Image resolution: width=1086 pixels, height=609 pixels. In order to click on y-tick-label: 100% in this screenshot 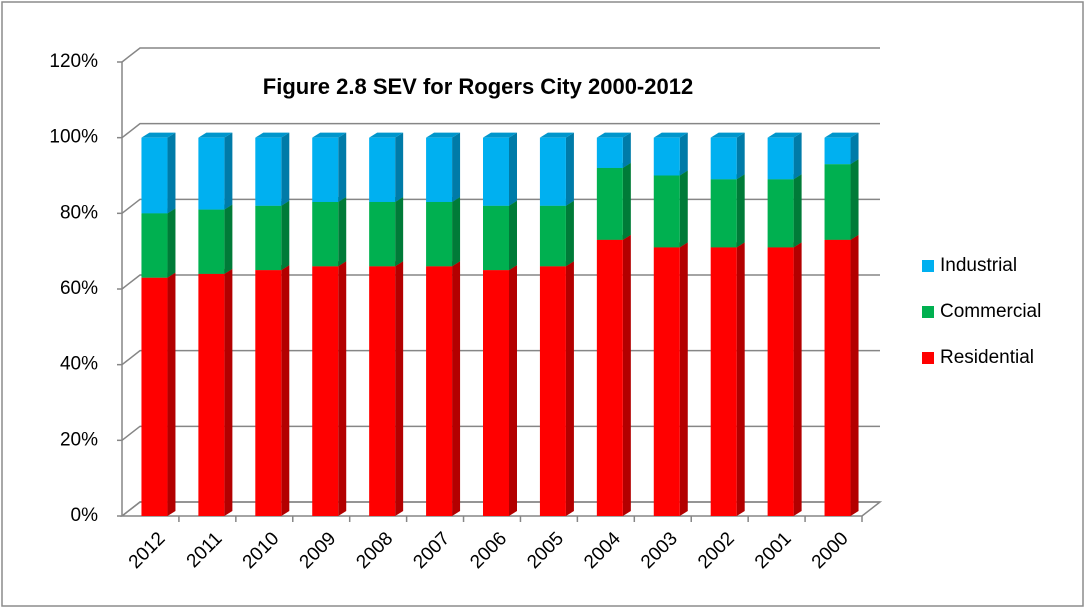, I will do `click(73, 137)`.